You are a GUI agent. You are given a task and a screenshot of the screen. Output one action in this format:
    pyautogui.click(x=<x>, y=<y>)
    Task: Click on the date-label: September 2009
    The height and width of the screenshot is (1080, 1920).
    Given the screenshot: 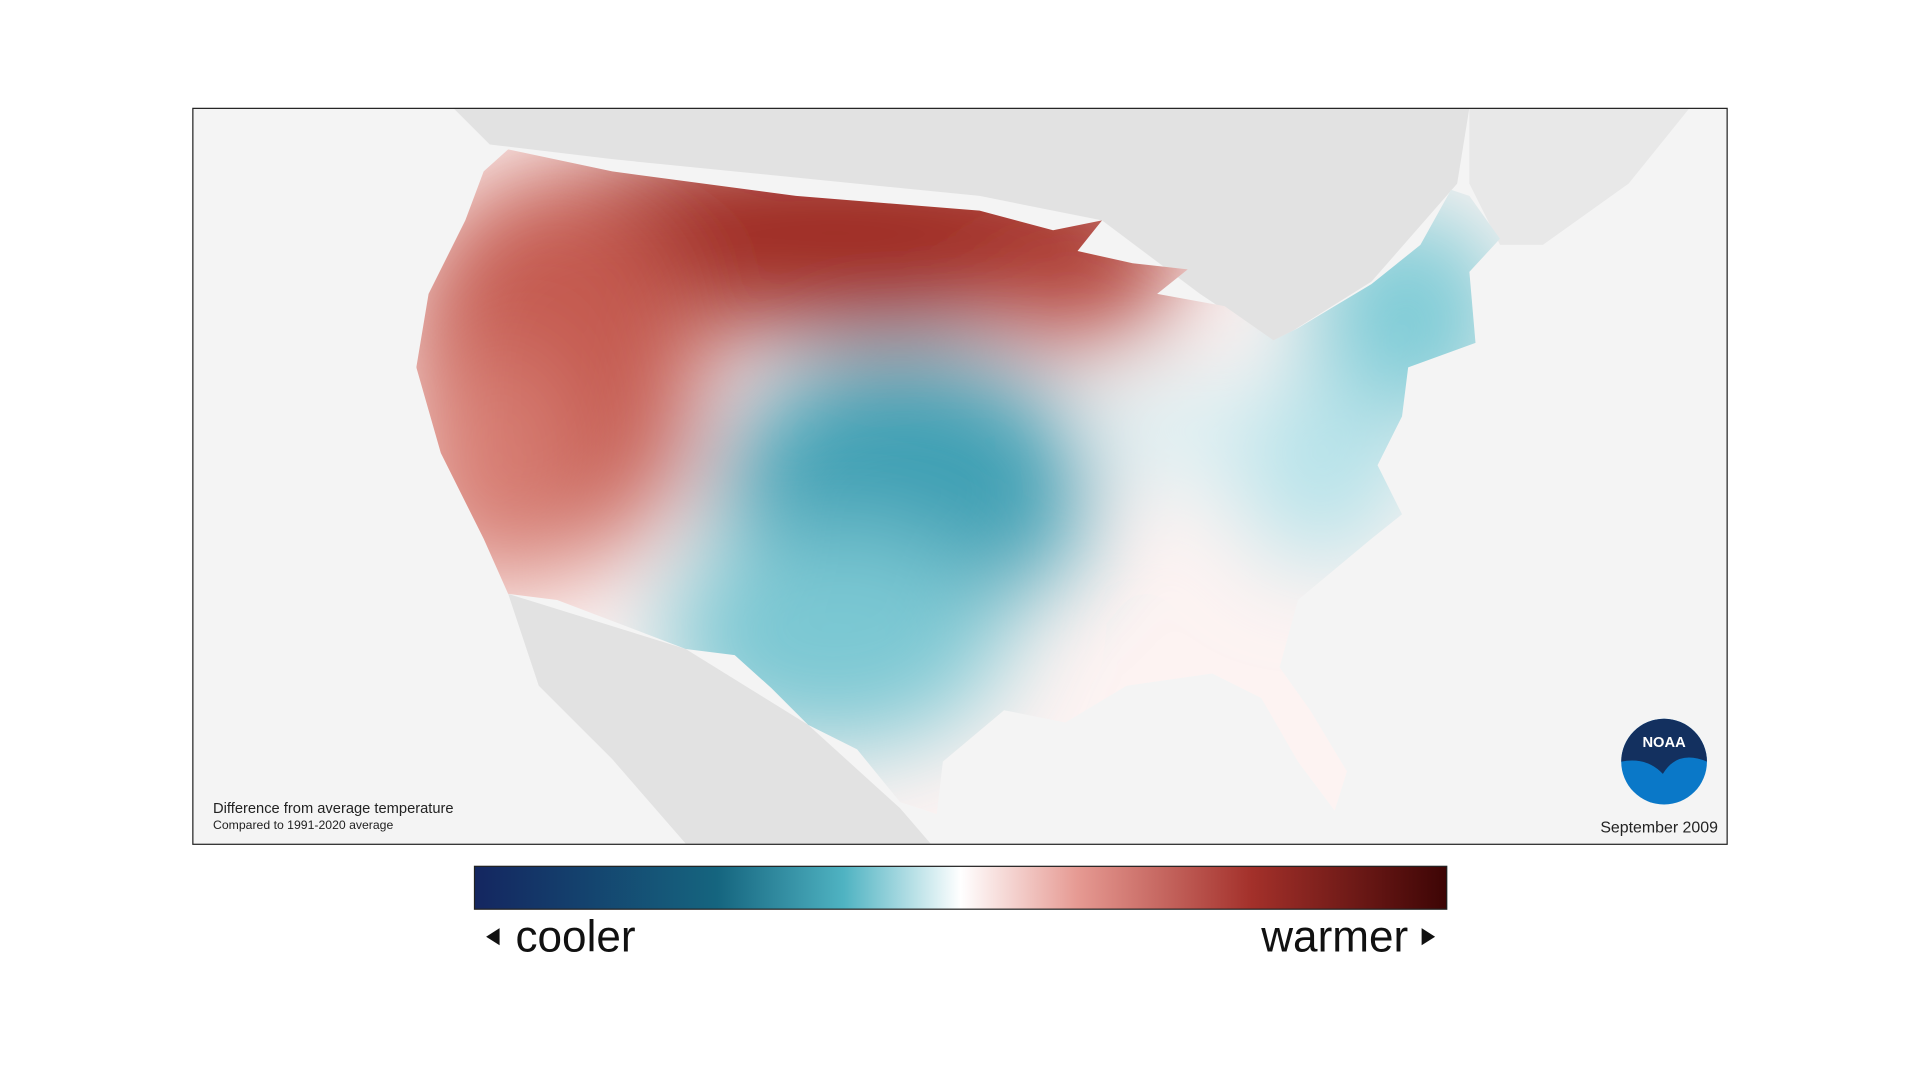 What is the action you would take?
    pyautogui.click(x=1659, y=828)
    